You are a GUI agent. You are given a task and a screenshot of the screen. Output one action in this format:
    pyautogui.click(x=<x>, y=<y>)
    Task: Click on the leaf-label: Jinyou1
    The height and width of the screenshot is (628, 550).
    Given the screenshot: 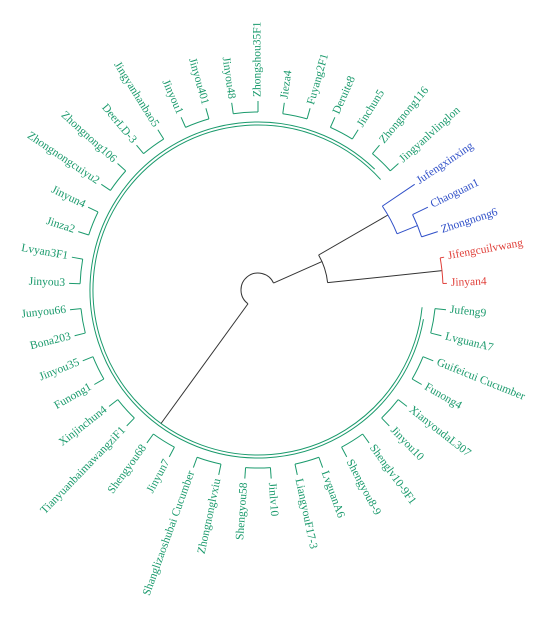 What is the action you would take?
    pyautogui.click(x=173, y=97)
    